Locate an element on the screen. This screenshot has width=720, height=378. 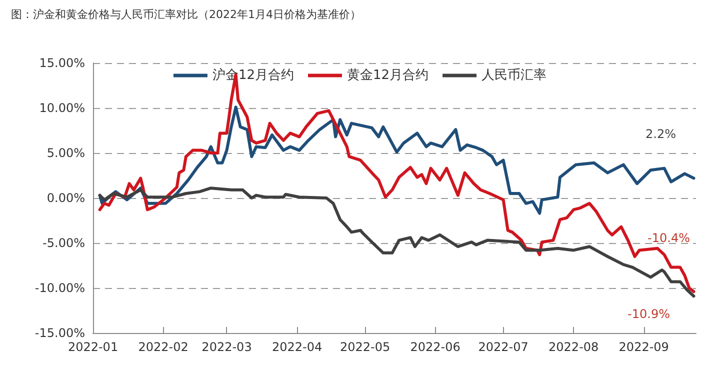
legend-label: 人民币汇率 is located at coordinates (514, 75).